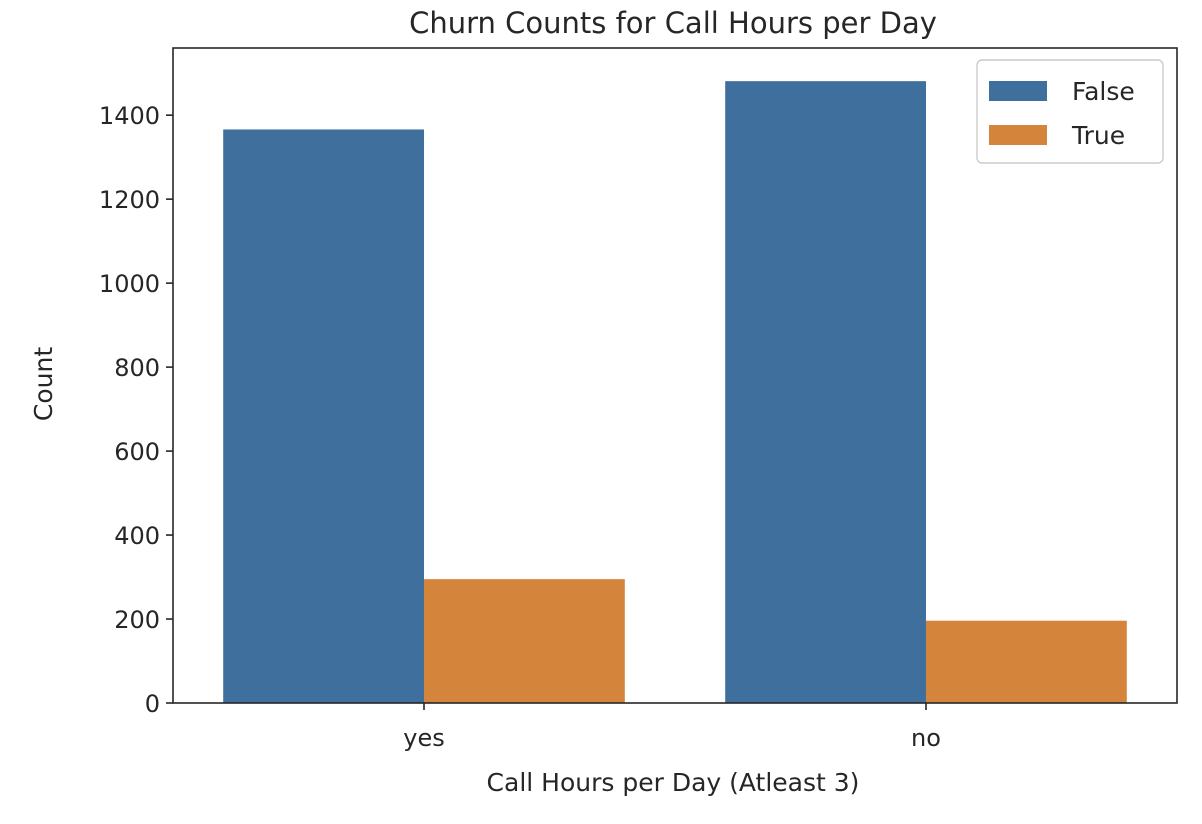 This screenshot has height=824, width=1202. Describe the element at coordinates (1018, 135) in the screenshot. I see `legend-swatch-true` at that location.